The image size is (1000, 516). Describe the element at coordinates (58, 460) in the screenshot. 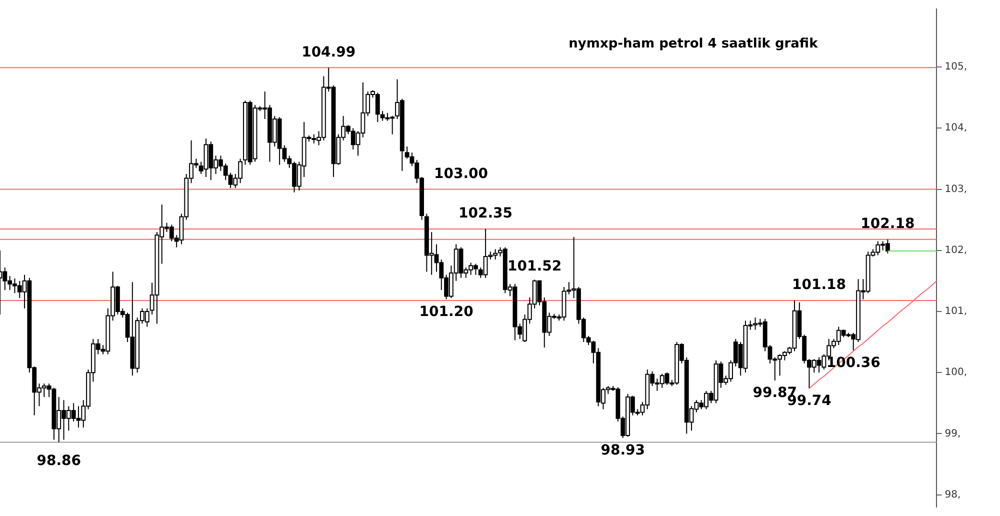

I see `ref-line-label: 98.86` at that location.